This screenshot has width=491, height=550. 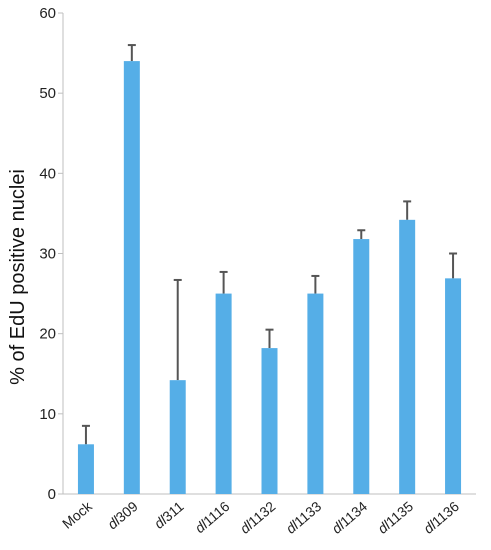 What do you see at coordinates (169, 515) in the screenshot?
I see `x-tick-label: dl311` at bounding box center [169, 515].